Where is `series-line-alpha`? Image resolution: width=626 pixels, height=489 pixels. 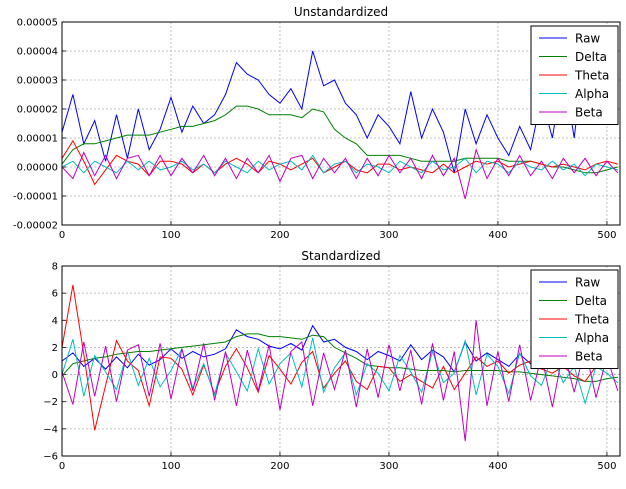 series-line-alpha is located at coordinates (340, 371).